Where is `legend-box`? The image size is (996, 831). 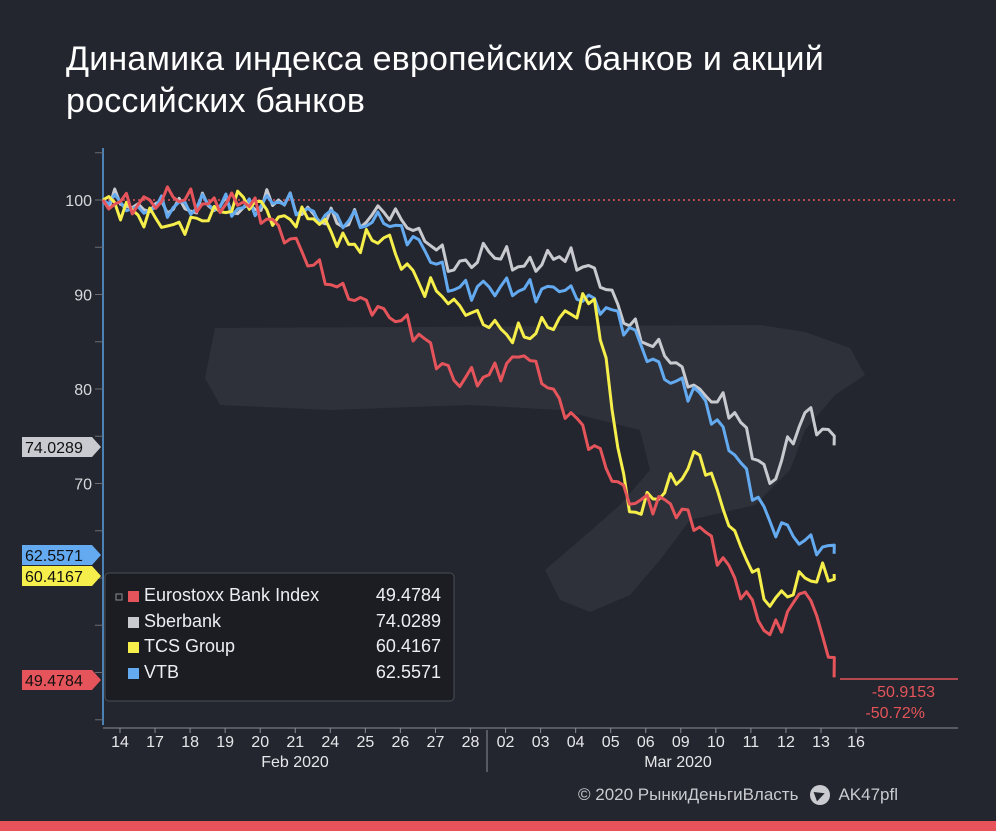
legend-box is located at coordinates (279, 637).